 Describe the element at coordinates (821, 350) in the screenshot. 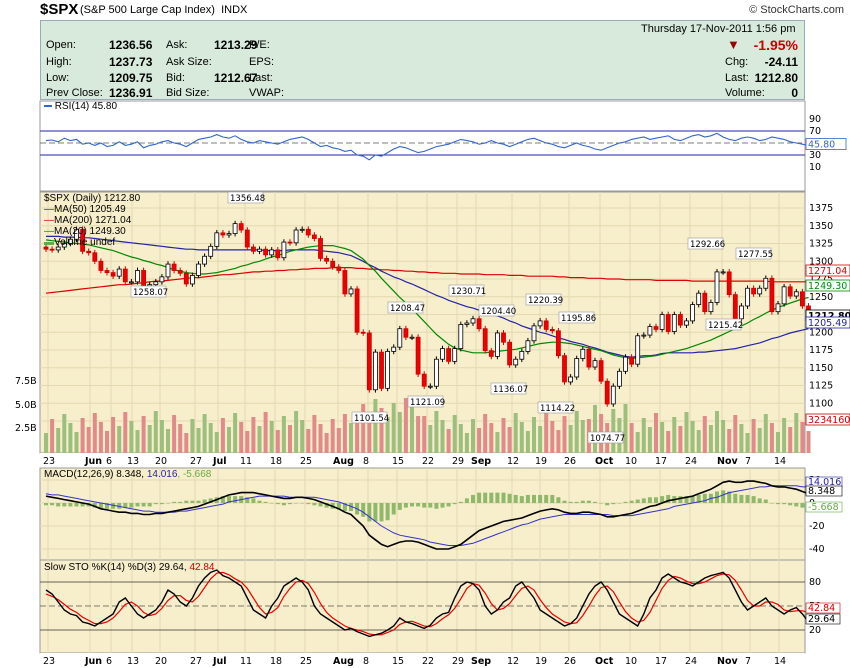

I see `price-tick-label: 1175` at that location.